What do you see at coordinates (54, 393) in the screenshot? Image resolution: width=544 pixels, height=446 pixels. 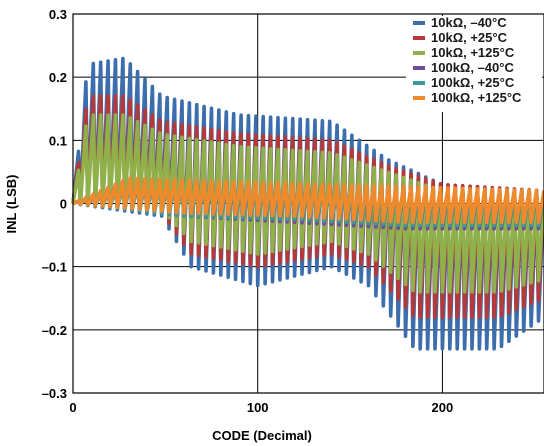 I see `y-tick-label: –0.3` at bounding box center [54, 393].